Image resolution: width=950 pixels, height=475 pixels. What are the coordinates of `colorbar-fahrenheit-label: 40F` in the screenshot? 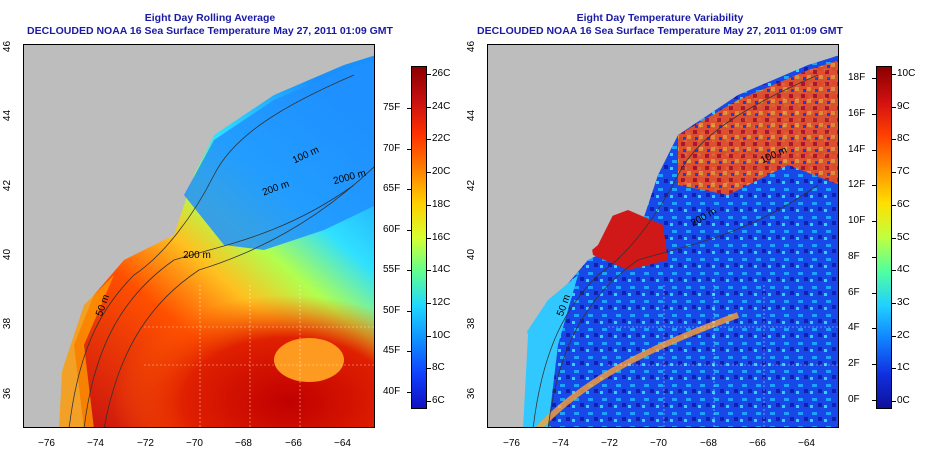 It's located at (392, 391).